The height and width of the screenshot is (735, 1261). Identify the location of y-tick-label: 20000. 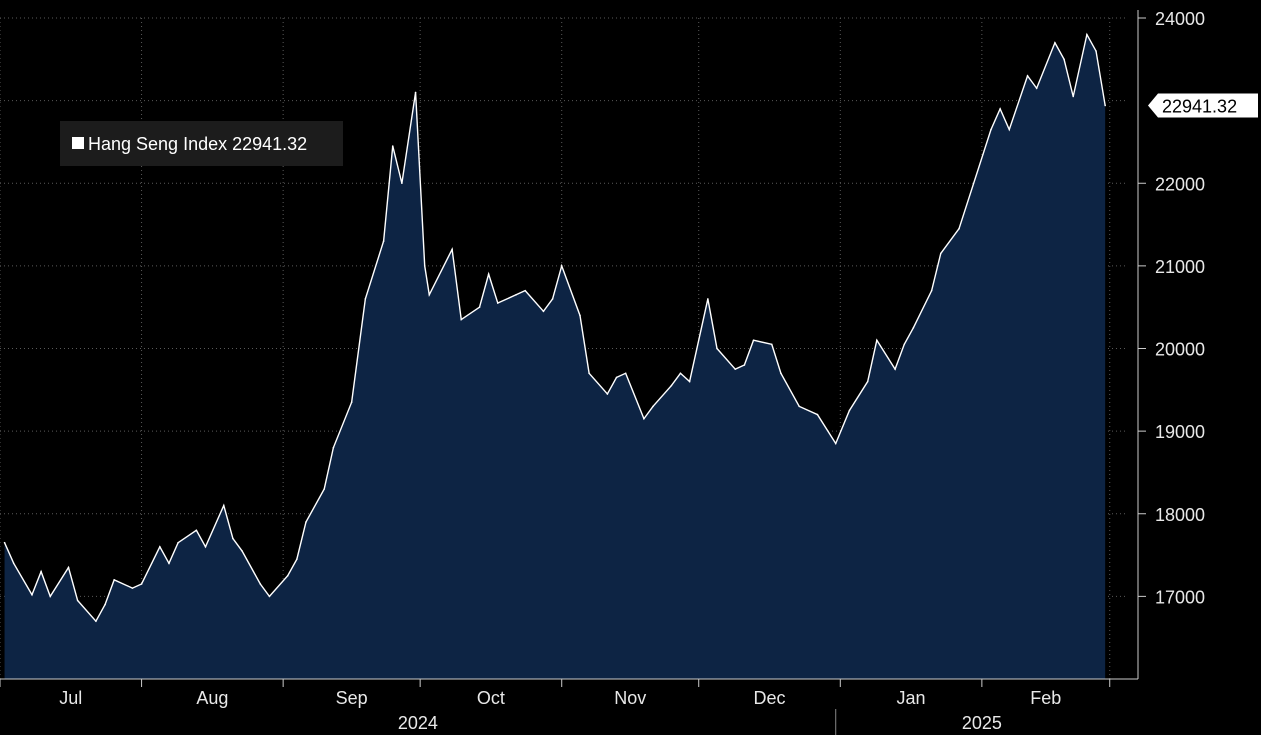
(1180, 350).